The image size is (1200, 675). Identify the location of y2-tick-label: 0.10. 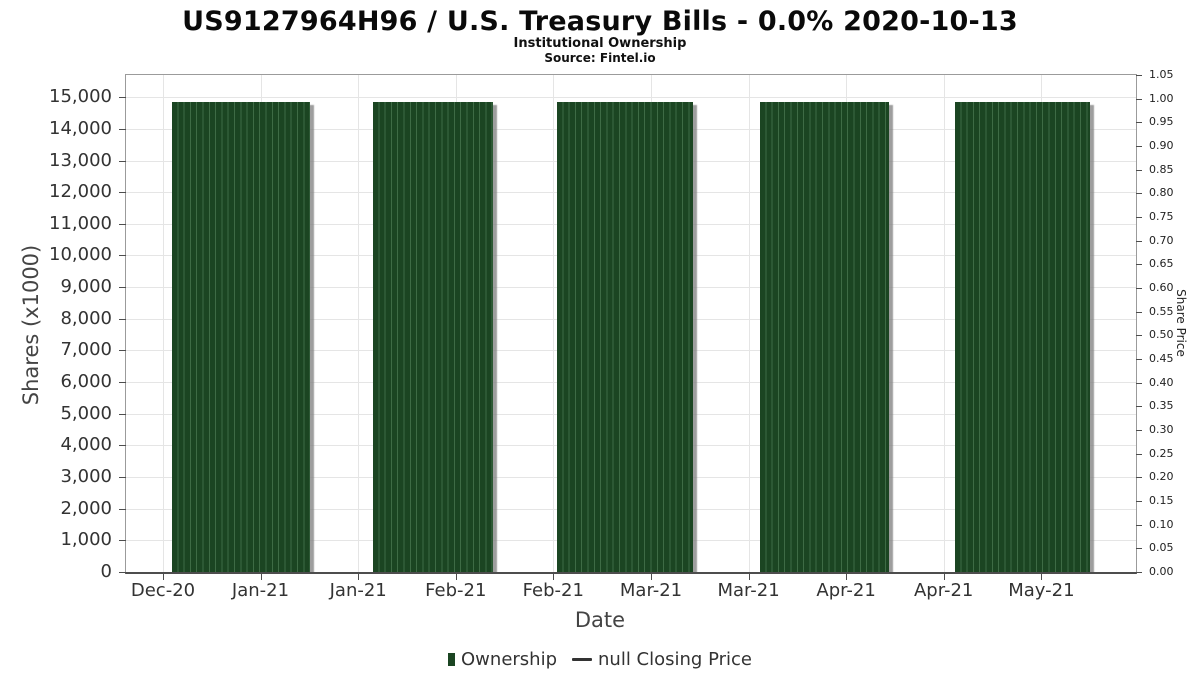
(1161, 524).